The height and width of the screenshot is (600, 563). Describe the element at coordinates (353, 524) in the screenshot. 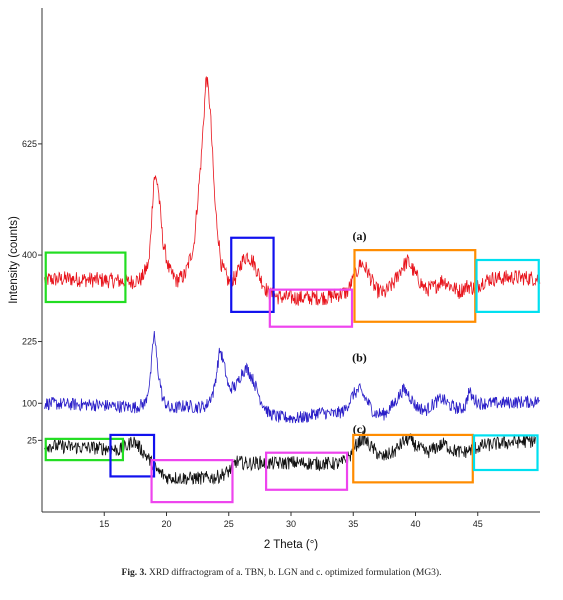

I see `x-tick-label: 35` at that location.